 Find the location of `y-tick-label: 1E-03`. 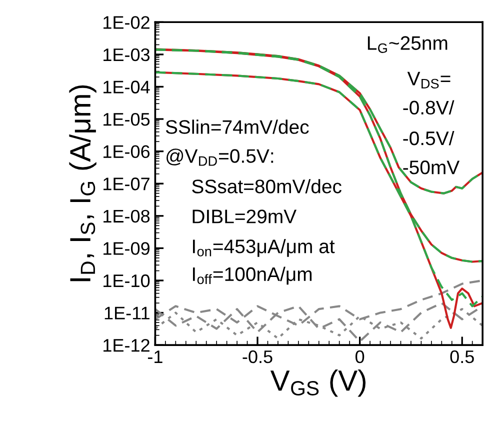

y-tick-label: 1E-03 is located at coordinates (127, 55).